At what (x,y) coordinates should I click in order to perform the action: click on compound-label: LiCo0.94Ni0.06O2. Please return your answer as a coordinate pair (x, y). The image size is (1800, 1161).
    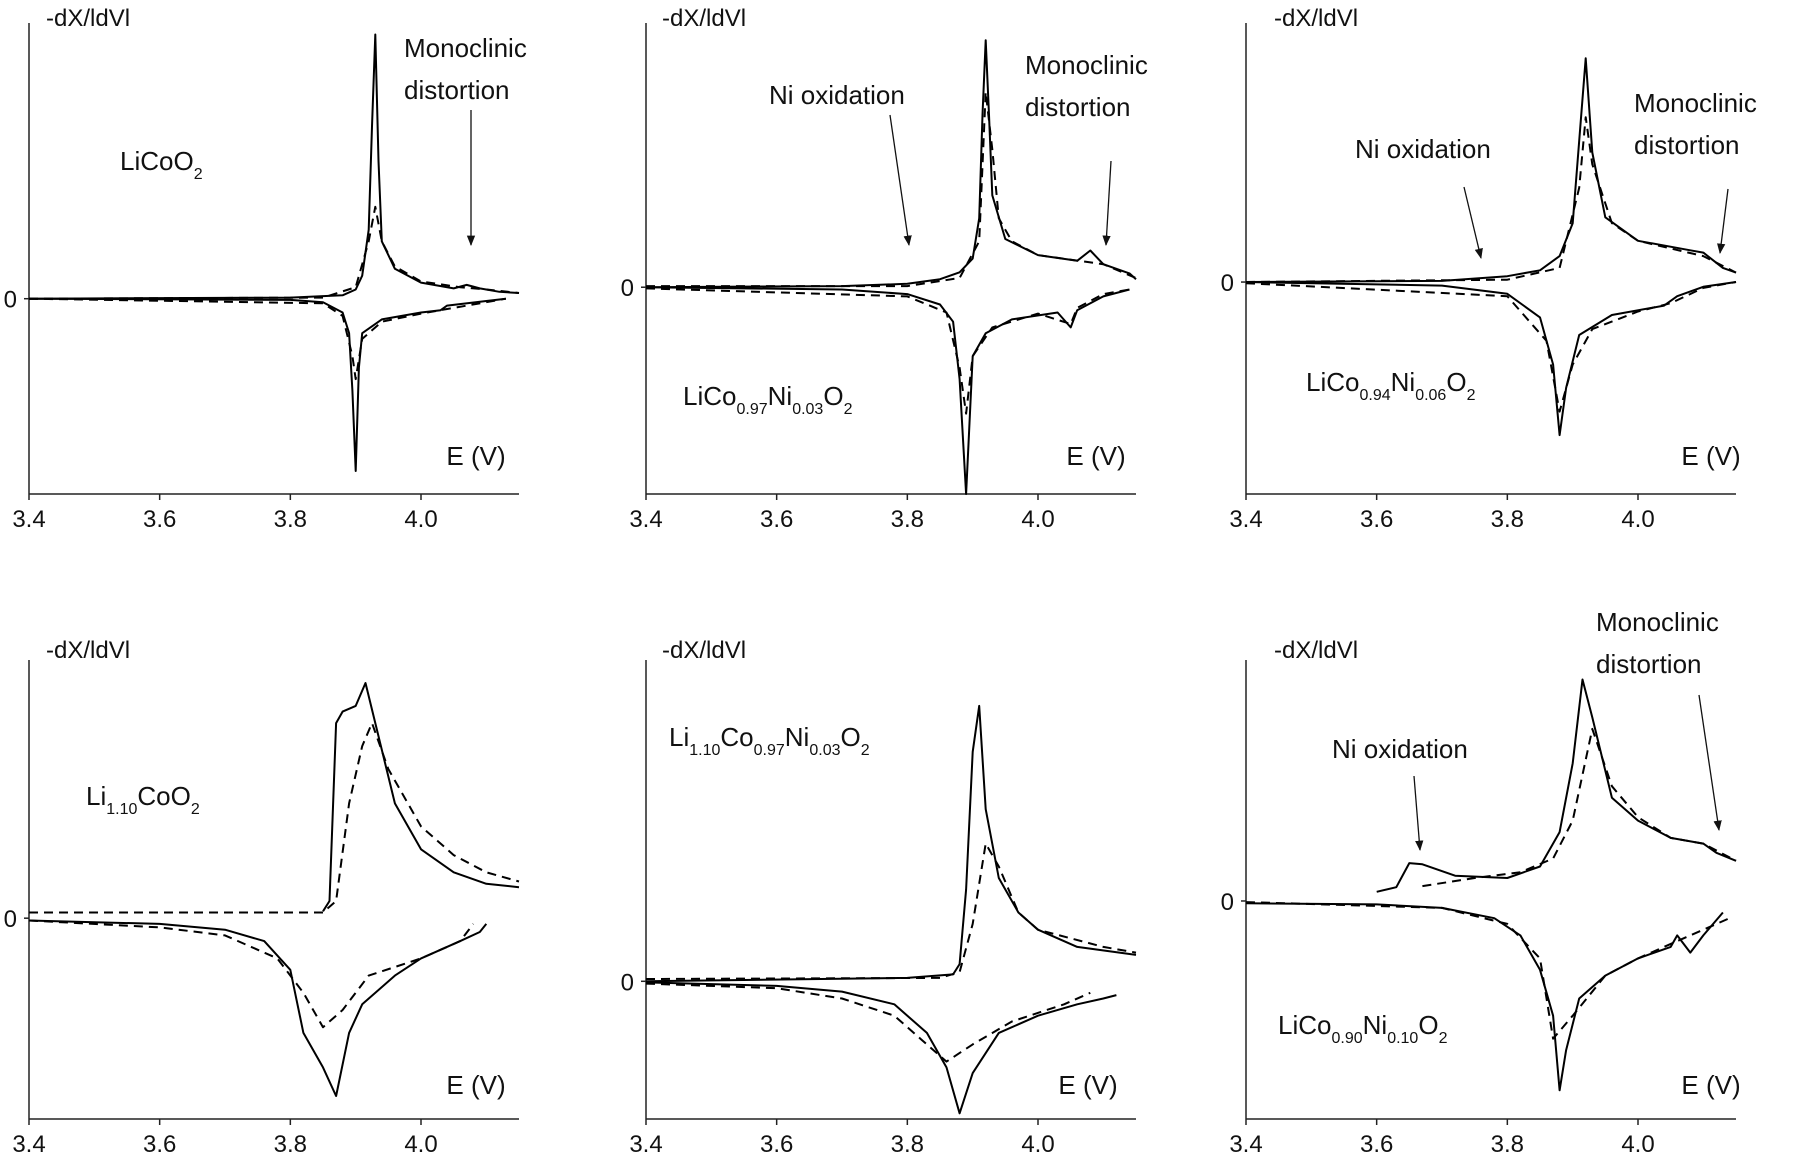
    Looking at the image, I should click on (1391, 385).